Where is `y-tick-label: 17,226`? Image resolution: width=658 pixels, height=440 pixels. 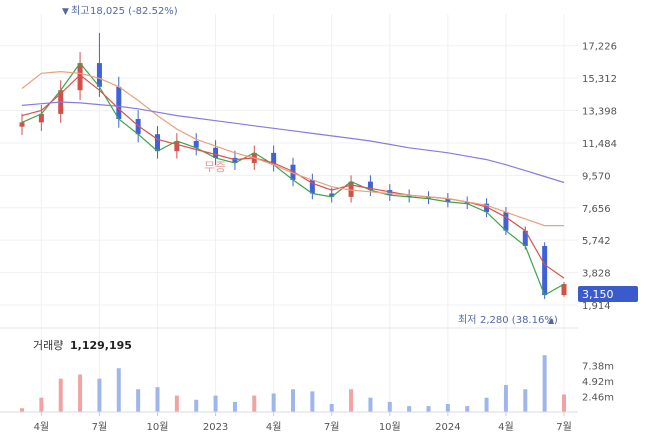 y-tick-label: 17,226 is located at coordinates (599, 47).